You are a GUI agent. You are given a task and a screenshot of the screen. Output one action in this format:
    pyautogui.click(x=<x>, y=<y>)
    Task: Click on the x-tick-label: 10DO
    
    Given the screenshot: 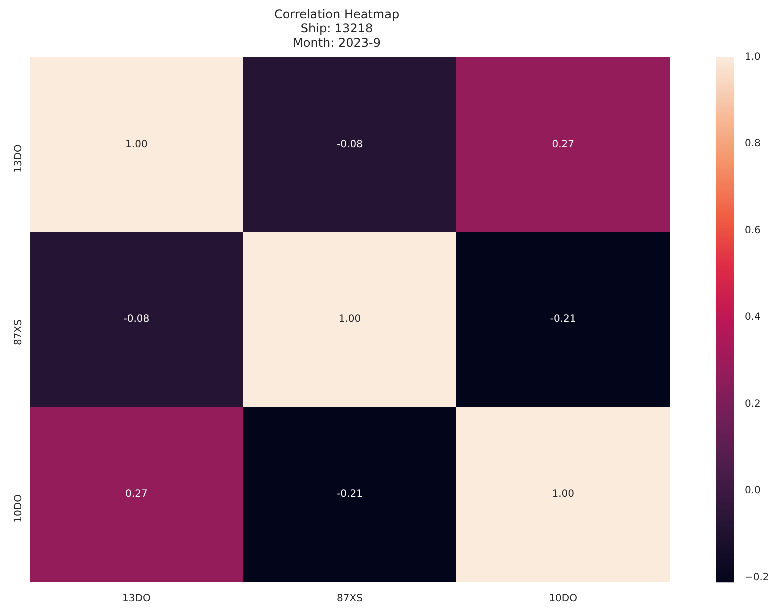 What is the action you would take?
    pyautogui.click(x=563, y=599)
    